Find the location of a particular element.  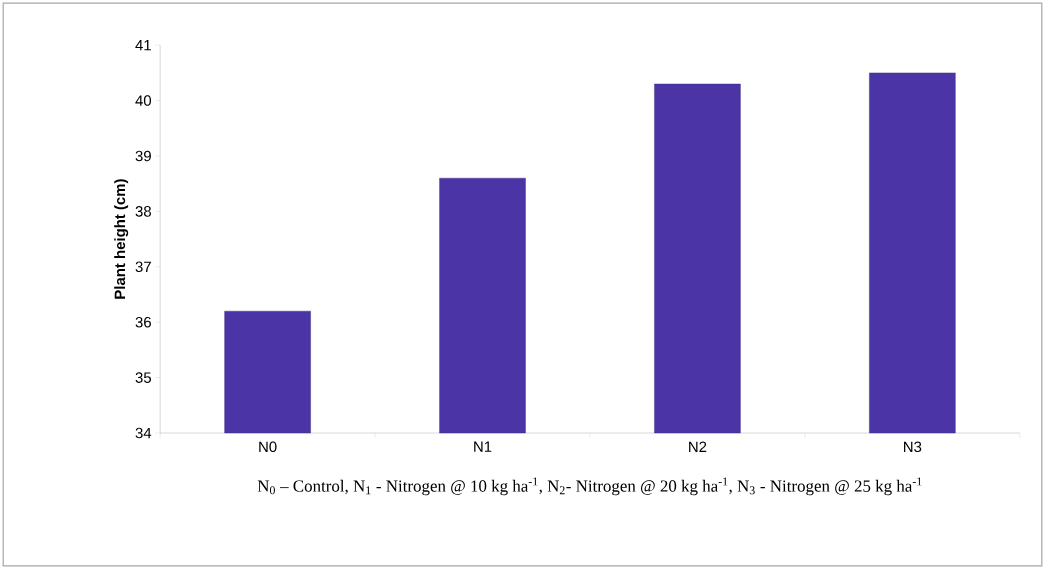

y-tick-label: 38 is located at coordinates (143, 211).